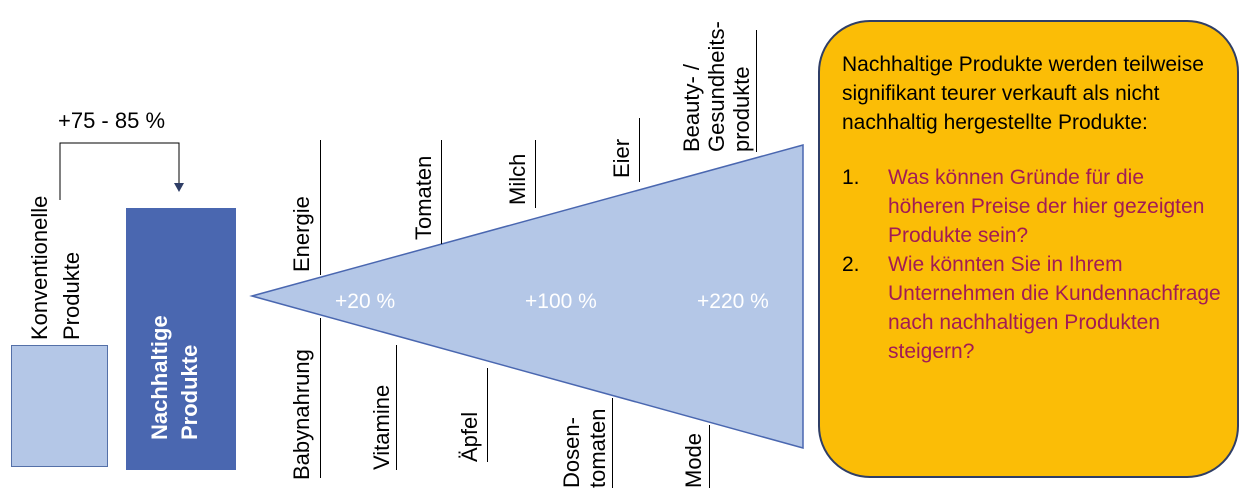  I want to click on increase-arrow, so click(121, 171).